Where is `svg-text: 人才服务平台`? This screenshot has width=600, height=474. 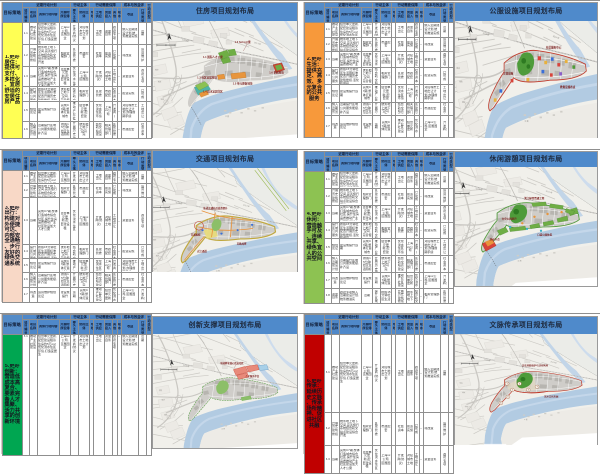 svg-text: 人才服务平台 is located at coordinates (252, 376).